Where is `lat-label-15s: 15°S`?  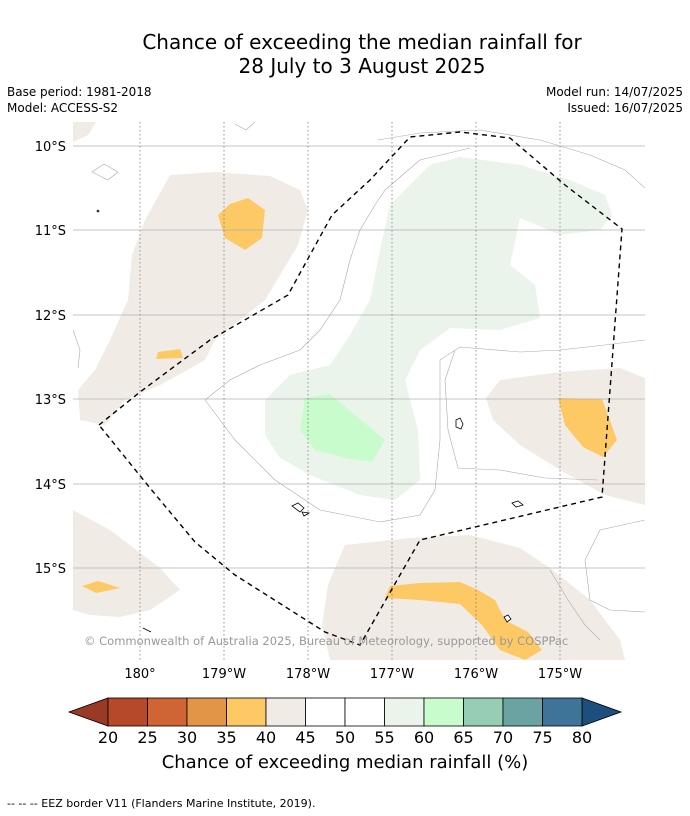
lat-label-15s: 15°S is located at coordinates (50, 569).